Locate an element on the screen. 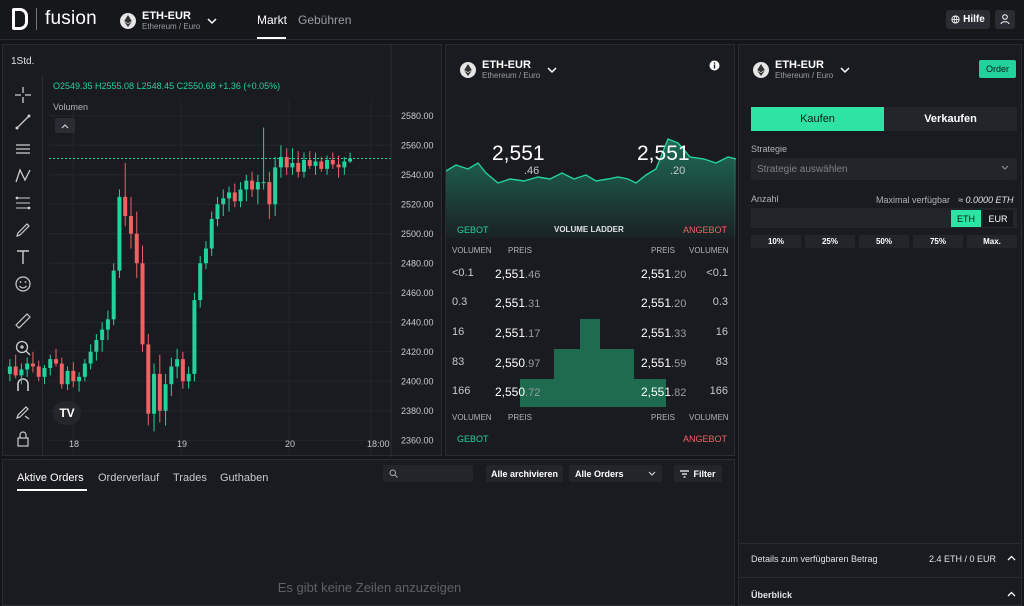 Image resolution: width=1024 pixels, height=606 pixels. price-tick-label: 2440.00 is located at coordinates (417, 322).